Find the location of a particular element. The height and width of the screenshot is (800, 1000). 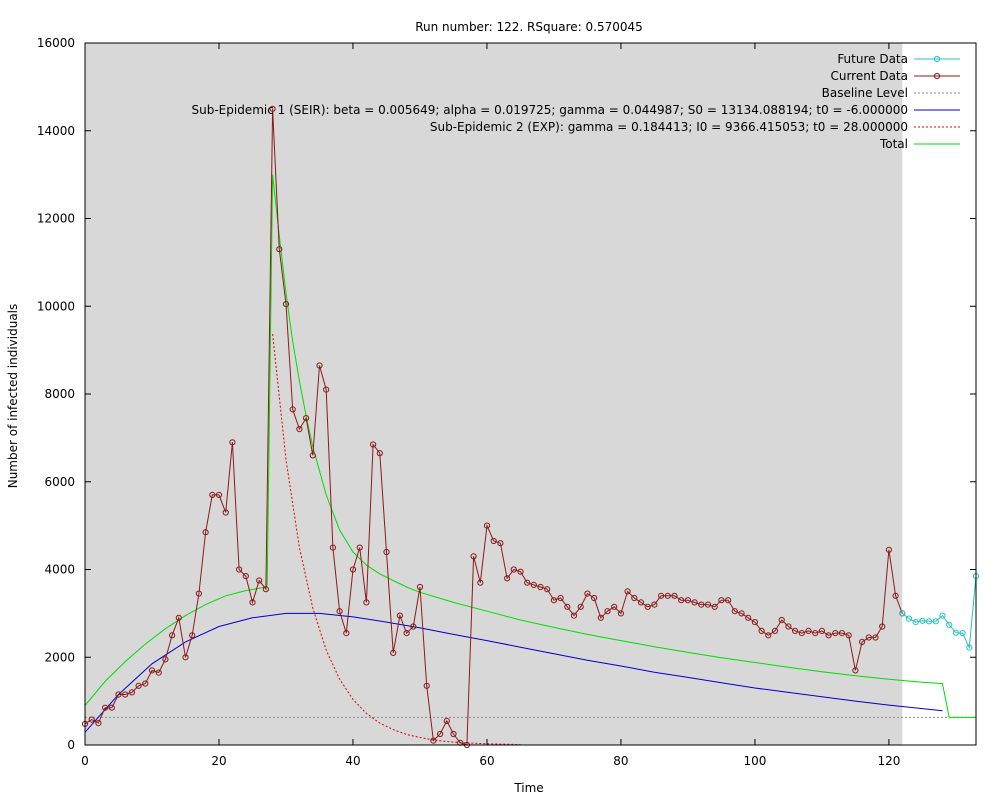

y-tick-label: 2000 is located at coordinates (59, 657).